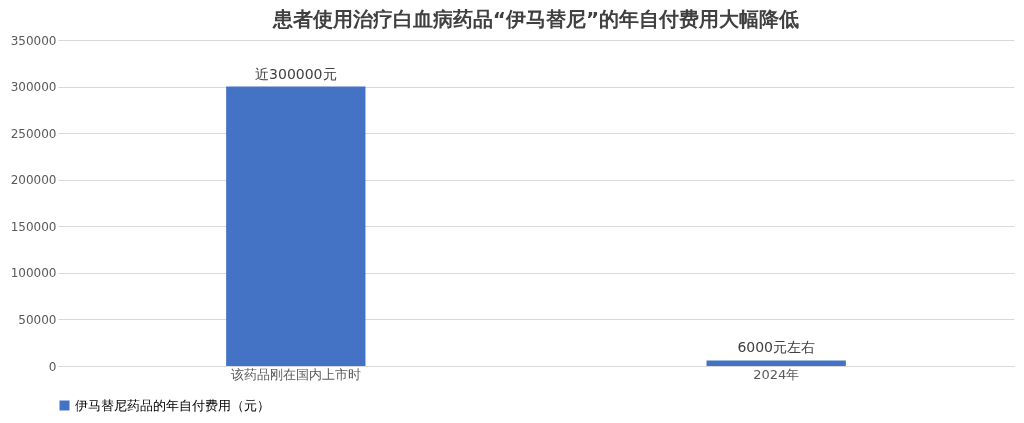 The image size is (1024, 423). What do you see at coordinates (296, 73) in the screenshot?
I see `data-label: 近300000元` at bounding box center [296, 73].